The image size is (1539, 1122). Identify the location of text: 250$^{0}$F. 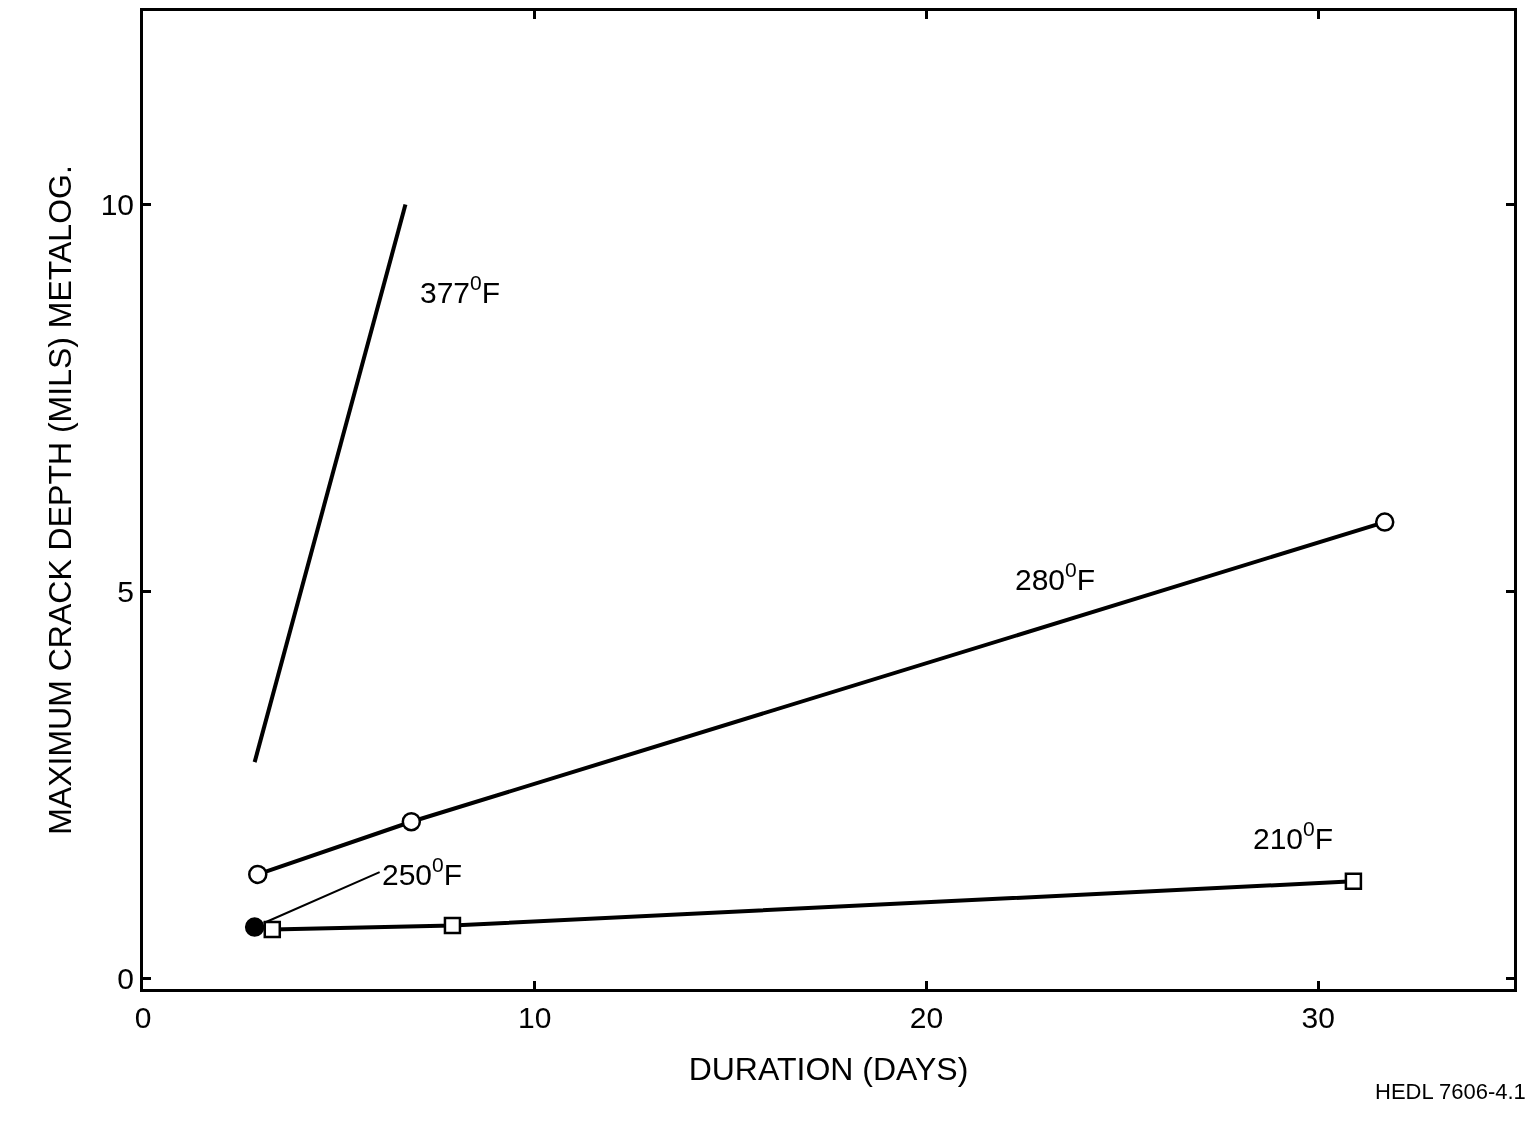
(422, 872).